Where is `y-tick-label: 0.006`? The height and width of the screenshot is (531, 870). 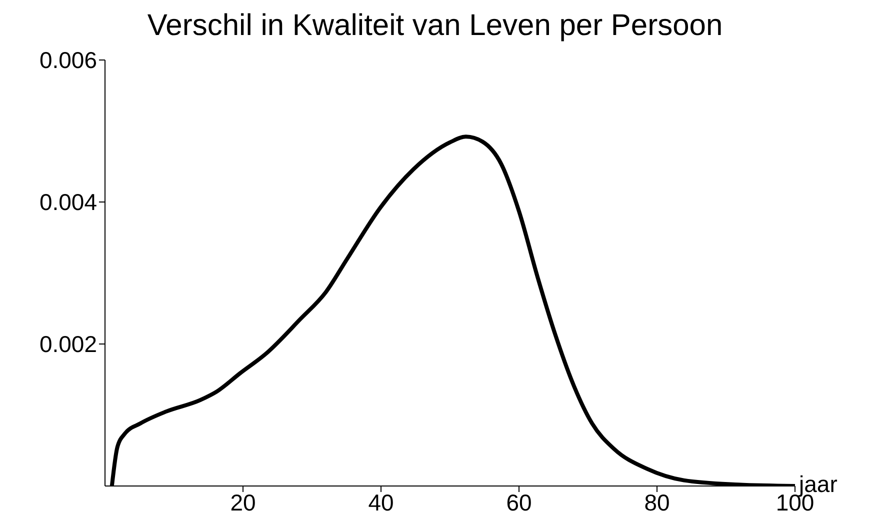
y-tick-label: 0.006 is located at coordinates (68, 60).